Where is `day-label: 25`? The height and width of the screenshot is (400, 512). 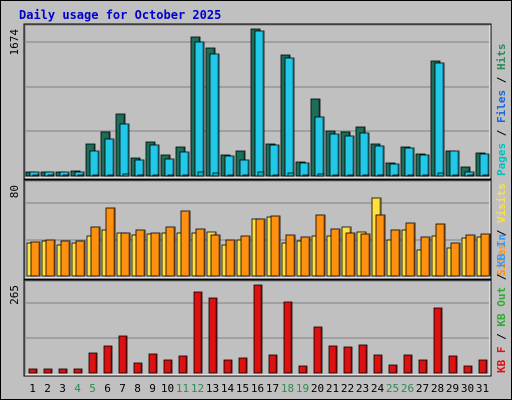 day-label: 25 is located at coordinates (392, 388).